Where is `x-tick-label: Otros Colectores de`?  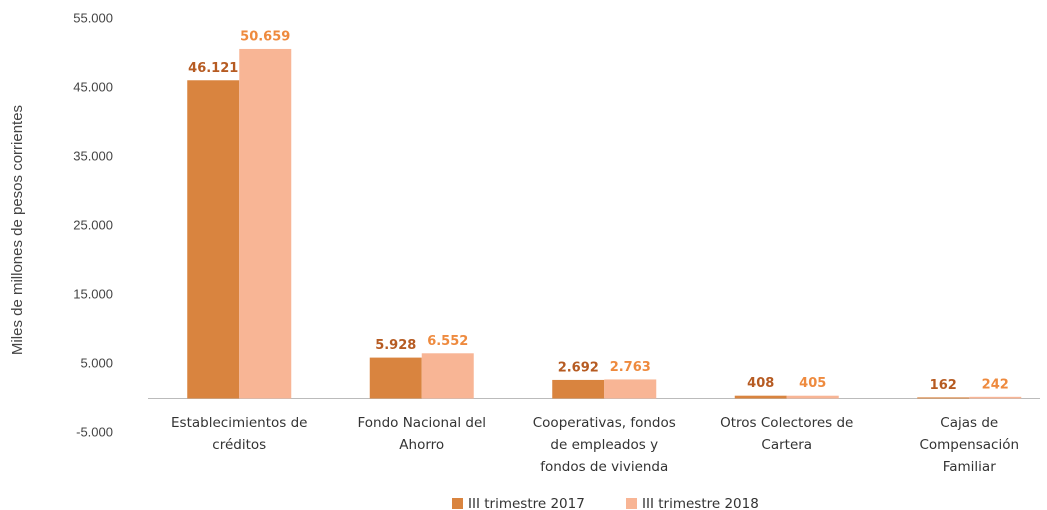
x-tick-label: Otros Colectores de is located at coordinates (786, 423).